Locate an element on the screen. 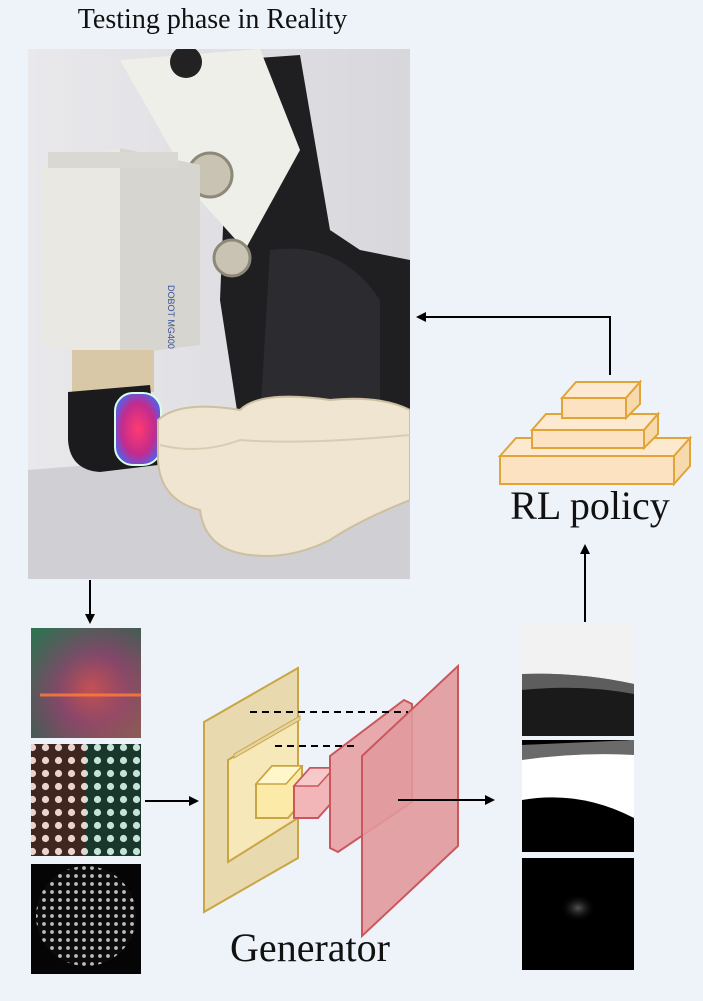 The height and width of the screenshot is (1001, 703). rl-policy-label: RL policy is located at coordinates (590, 505).